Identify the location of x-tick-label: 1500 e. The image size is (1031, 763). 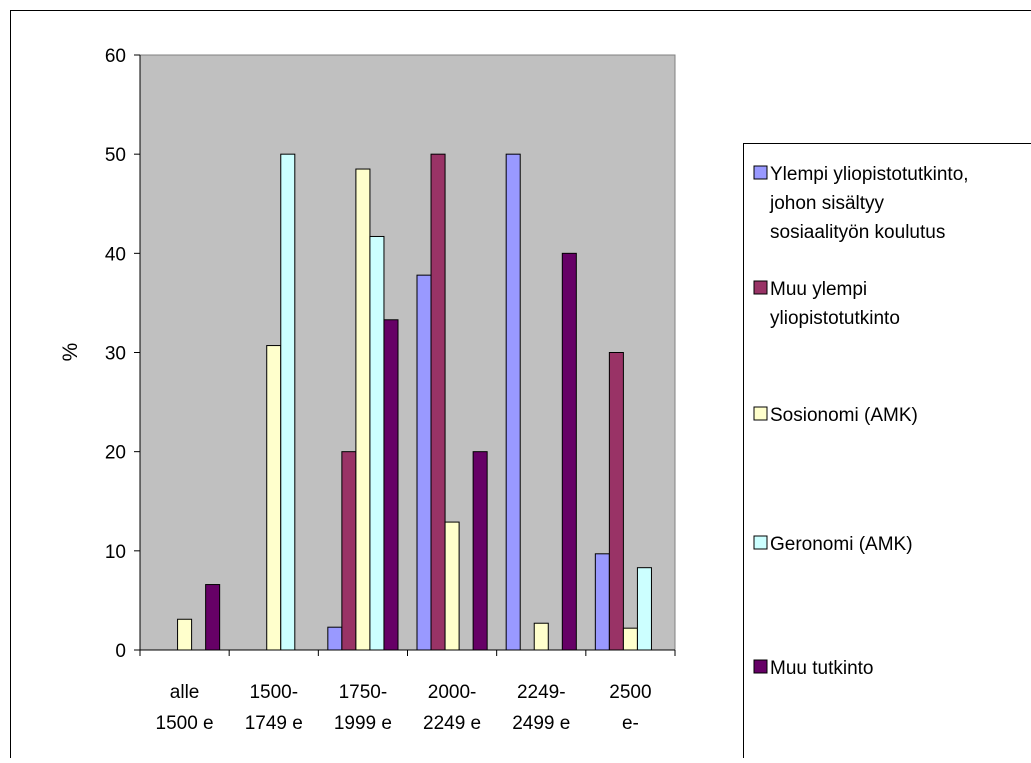
(185, 723).